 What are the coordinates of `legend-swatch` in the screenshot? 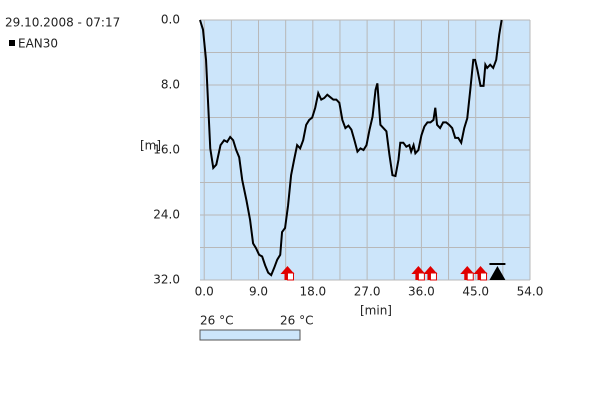 It's located at (12, 43).